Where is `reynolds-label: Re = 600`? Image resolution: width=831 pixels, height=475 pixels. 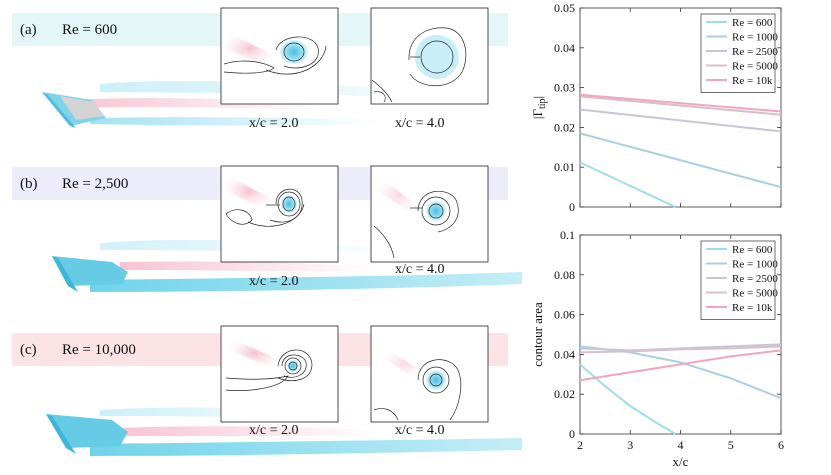 reynolds-label: Re = 600 is located at coordinates (89, 30).